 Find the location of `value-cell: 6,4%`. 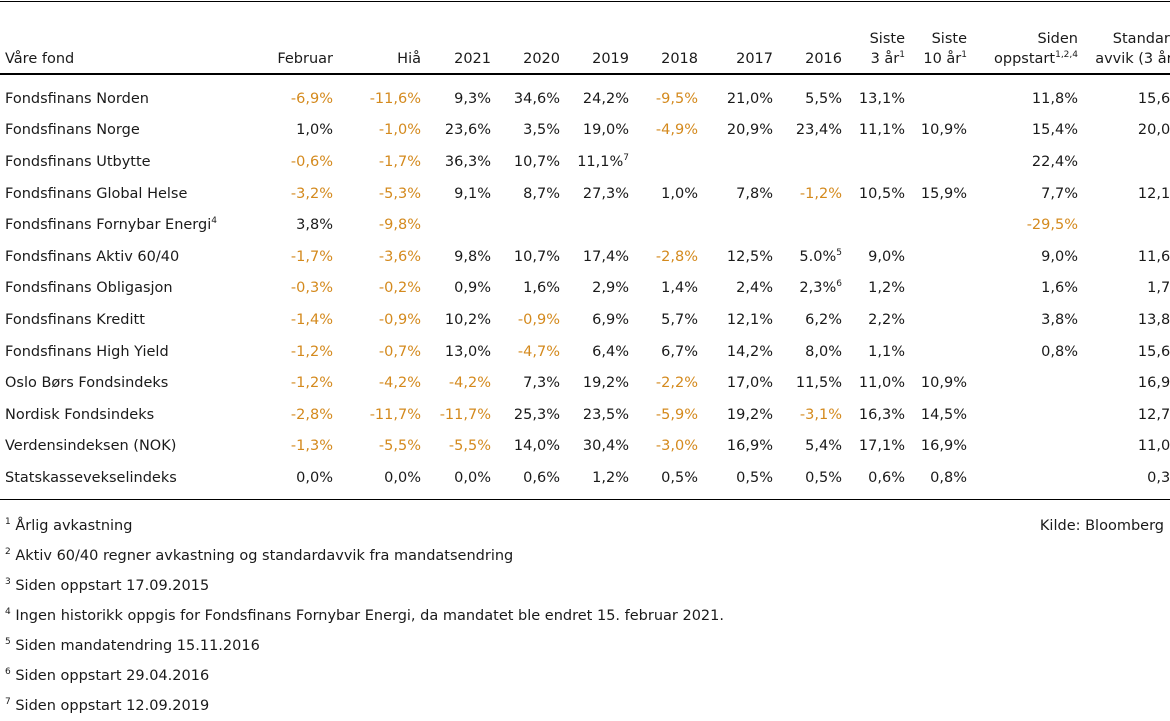

value-cell: 6,4% is located at coordinates (610, 351).